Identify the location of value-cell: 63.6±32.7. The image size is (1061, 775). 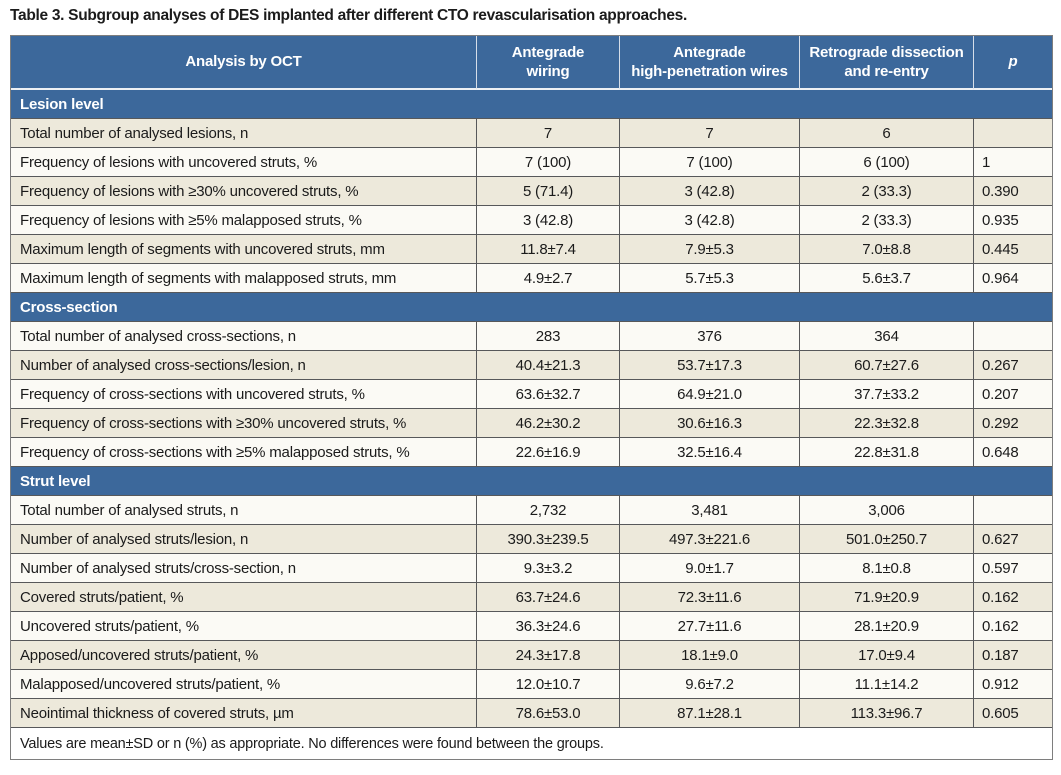
(548, 394).